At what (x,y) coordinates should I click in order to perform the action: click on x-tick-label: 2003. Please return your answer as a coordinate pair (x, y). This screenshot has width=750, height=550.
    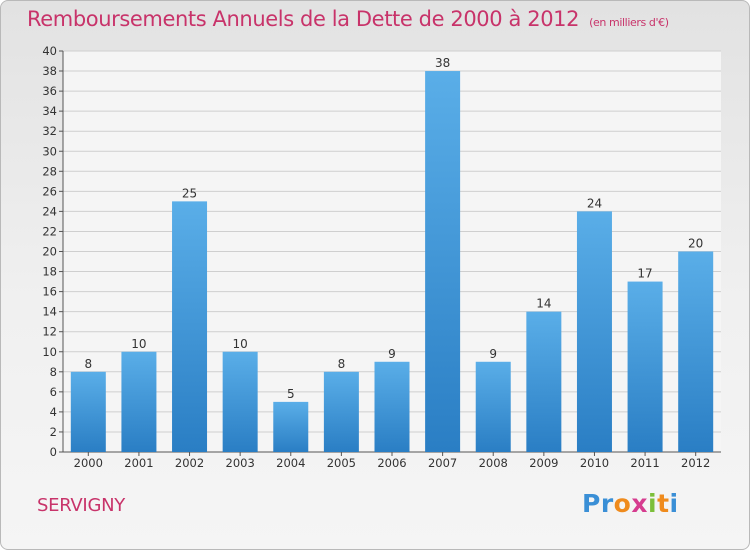
    Looking at the image, I should click on (240, 463).